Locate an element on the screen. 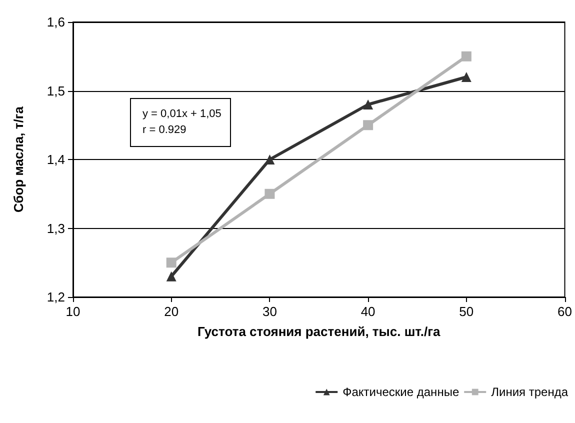  legend-label: Линия тренда is located at coordinates (529, 392).